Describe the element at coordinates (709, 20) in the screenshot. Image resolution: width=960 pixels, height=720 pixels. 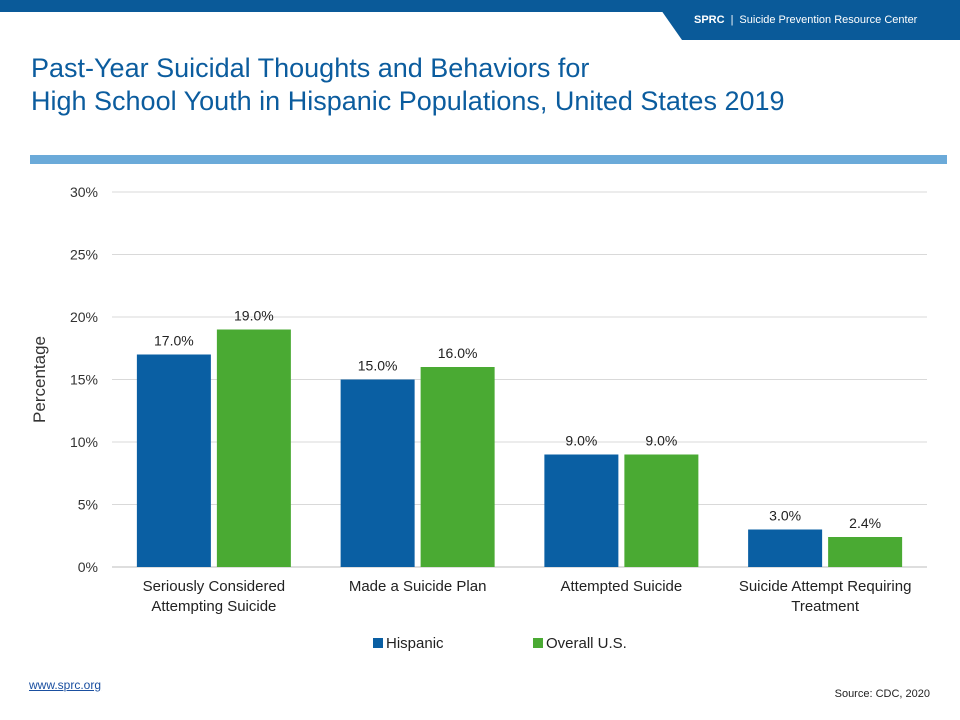
I see `org-abbr: SPRC` at that location.